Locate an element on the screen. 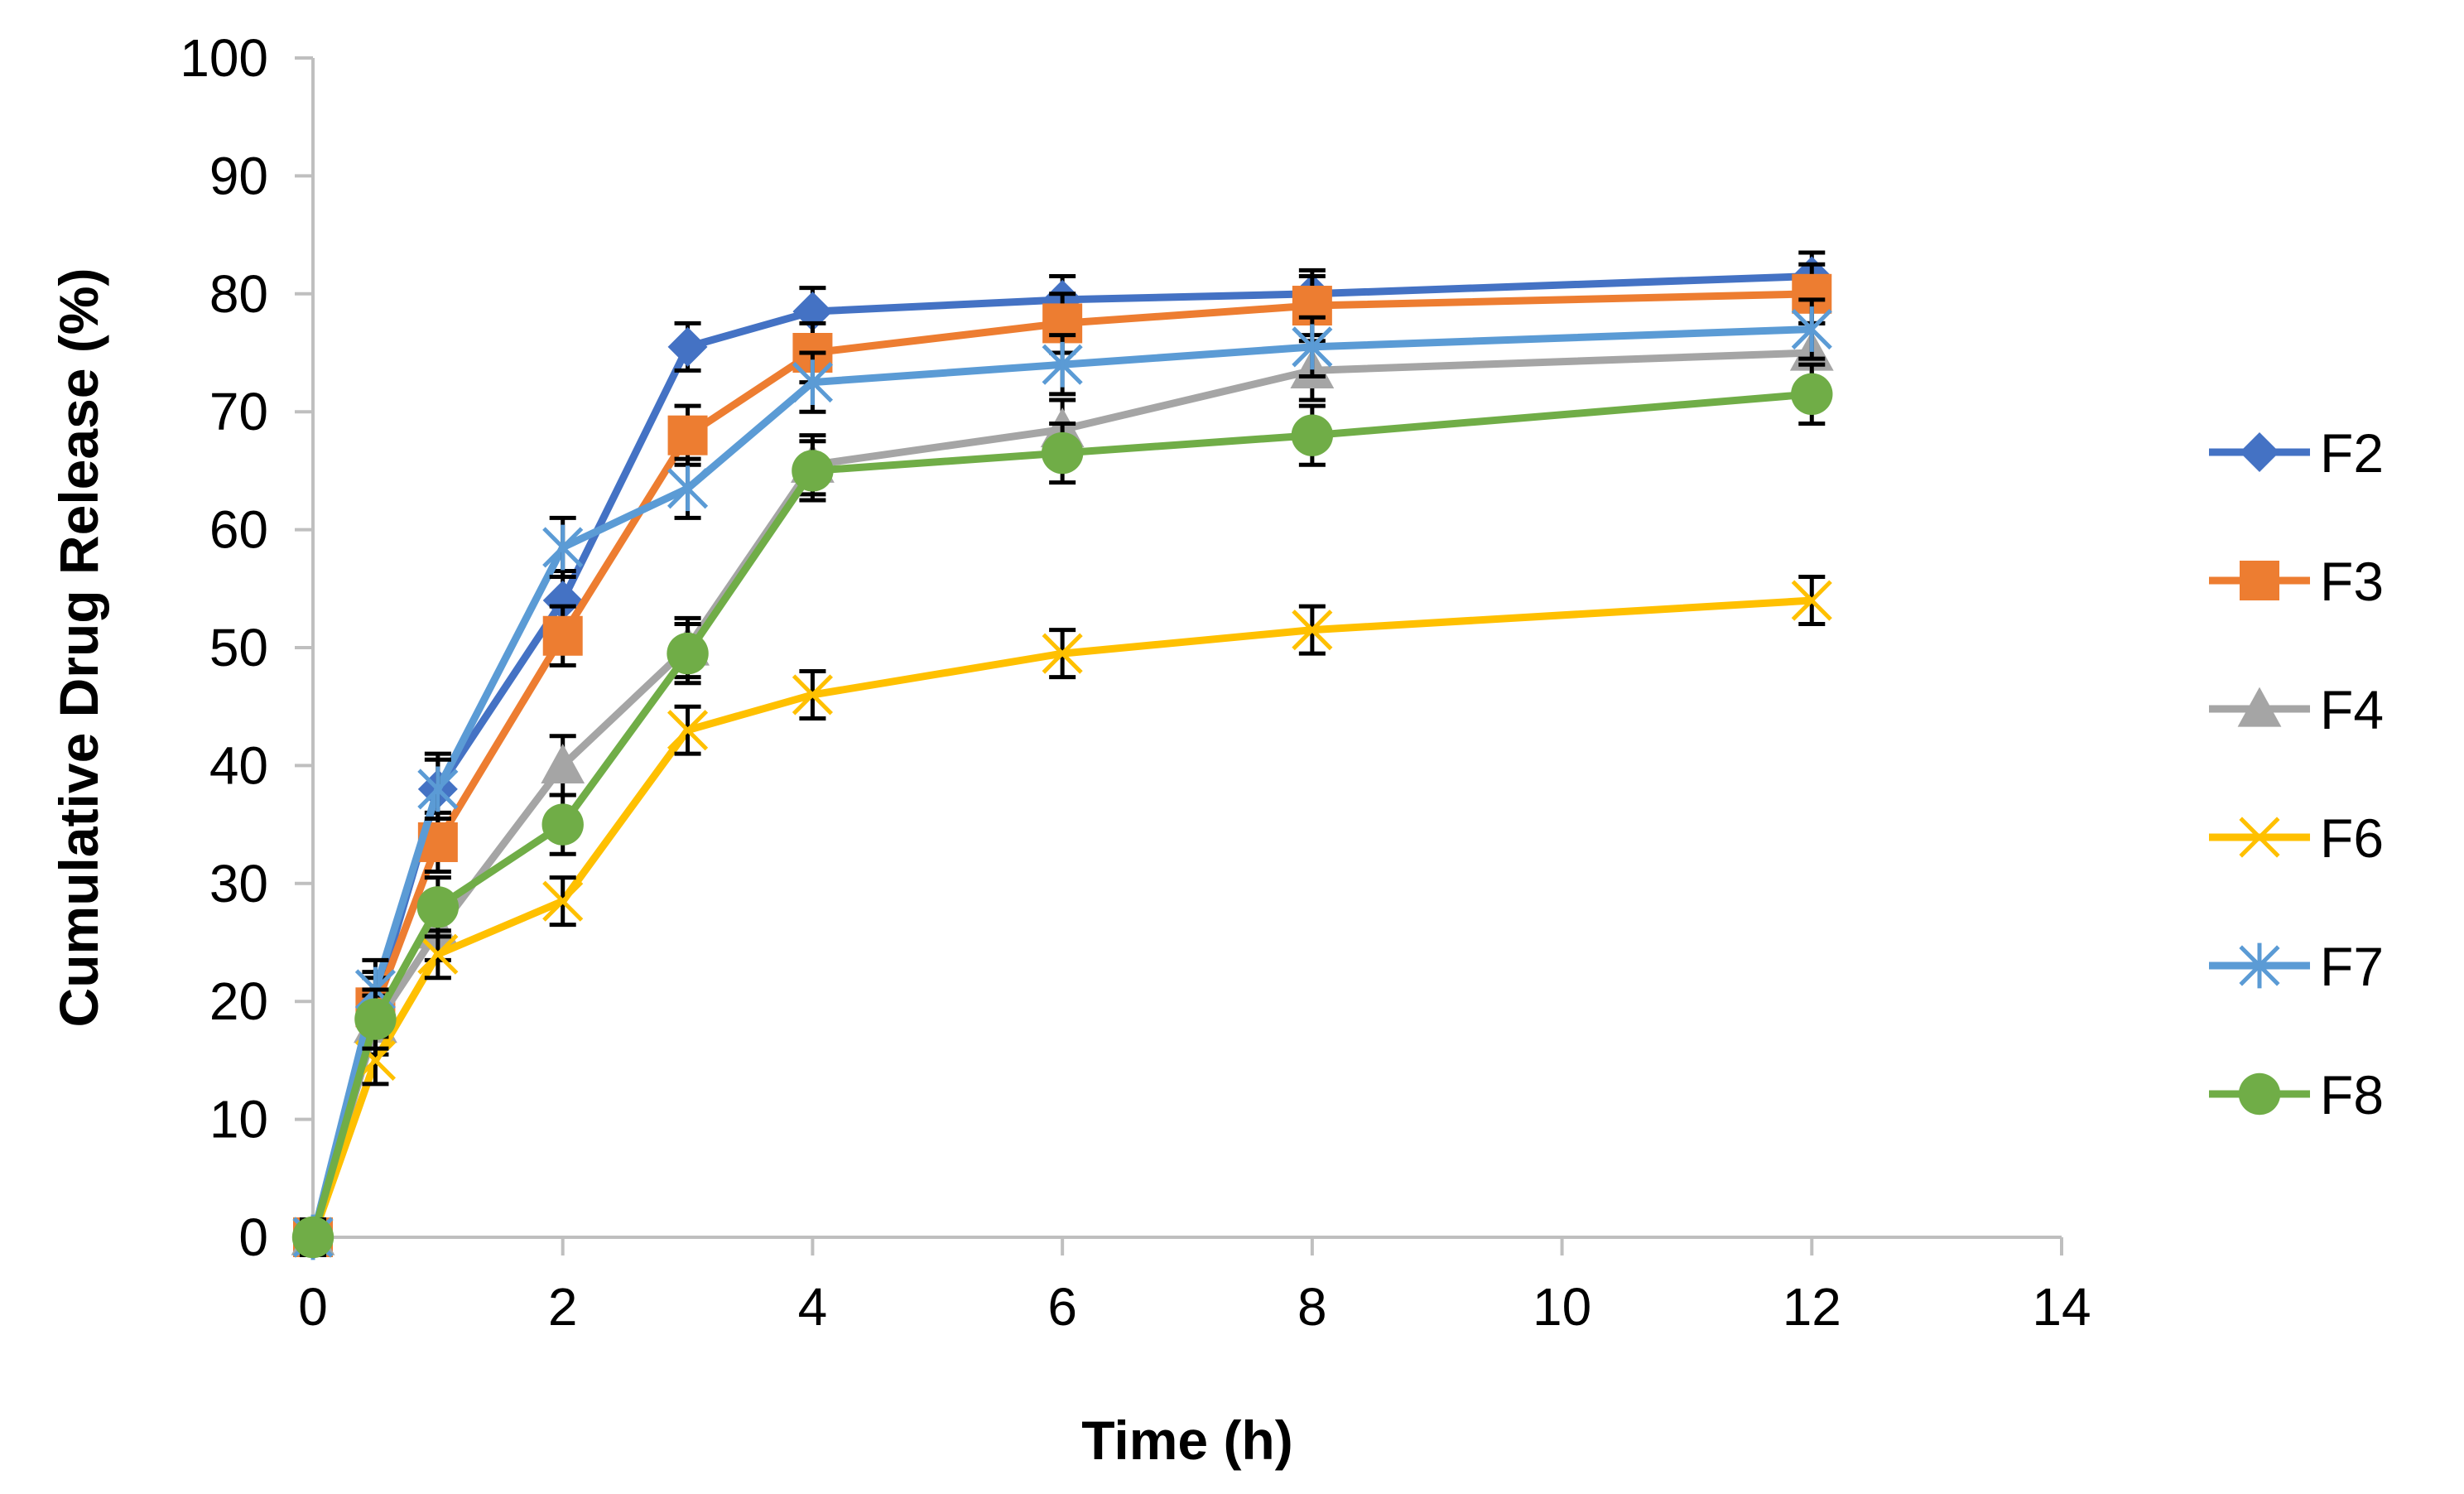  legend-label-f2: F2 is located at coordinates (2352, 453).